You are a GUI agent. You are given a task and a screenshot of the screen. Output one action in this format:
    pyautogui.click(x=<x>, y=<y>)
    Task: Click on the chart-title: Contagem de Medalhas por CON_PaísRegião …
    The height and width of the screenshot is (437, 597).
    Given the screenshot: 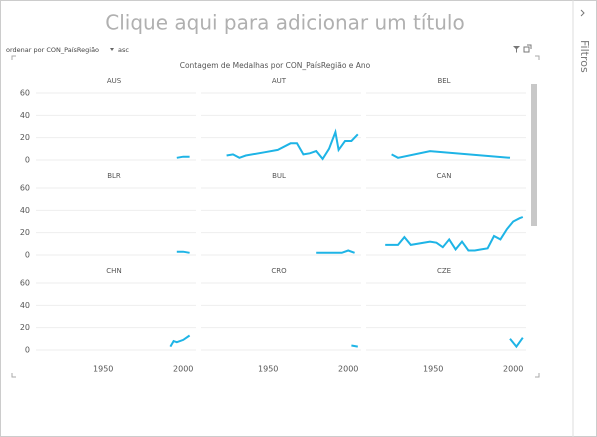 What is the action you would take?
    pyautogui.click(x=275, y=65)
    